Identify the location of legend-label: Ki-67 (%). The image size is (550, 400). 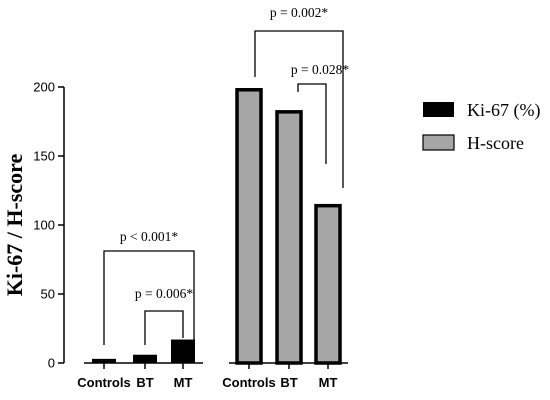
(503, 110).